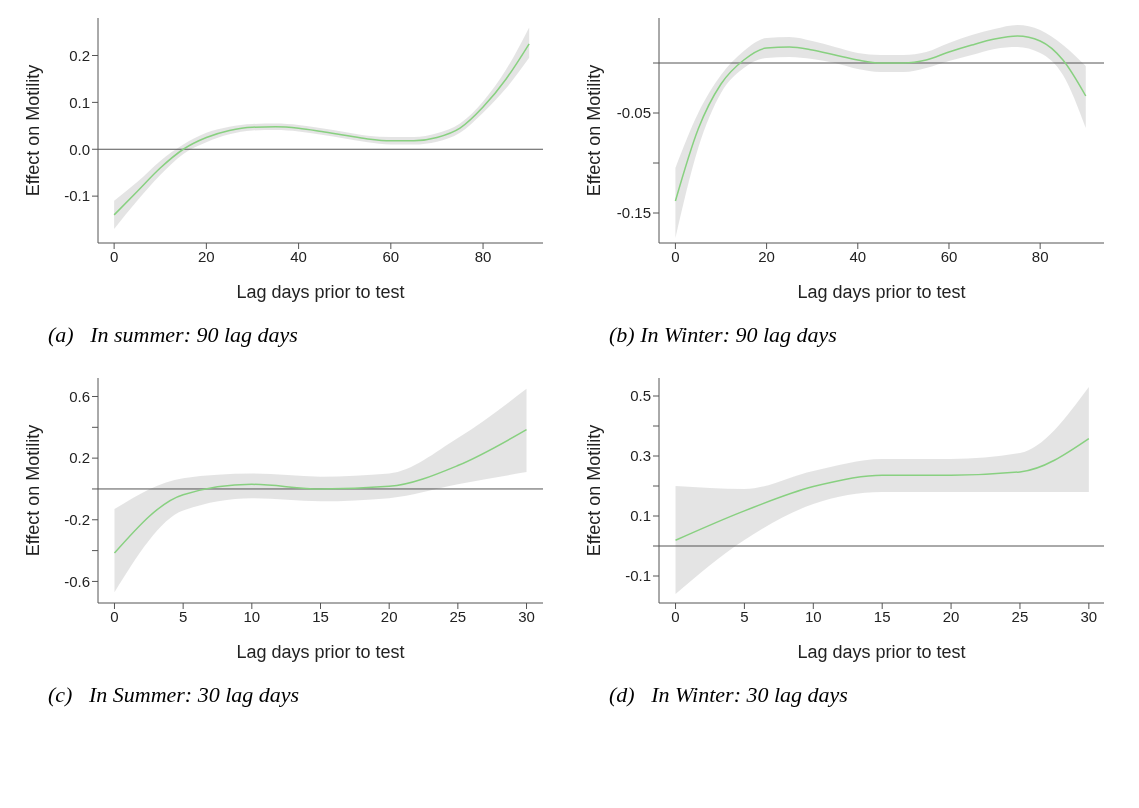  What do you see at coordinates (640, 456) in the screenshot?
I see `y-tick-label: 0.3` at bounding box center [640, 456].